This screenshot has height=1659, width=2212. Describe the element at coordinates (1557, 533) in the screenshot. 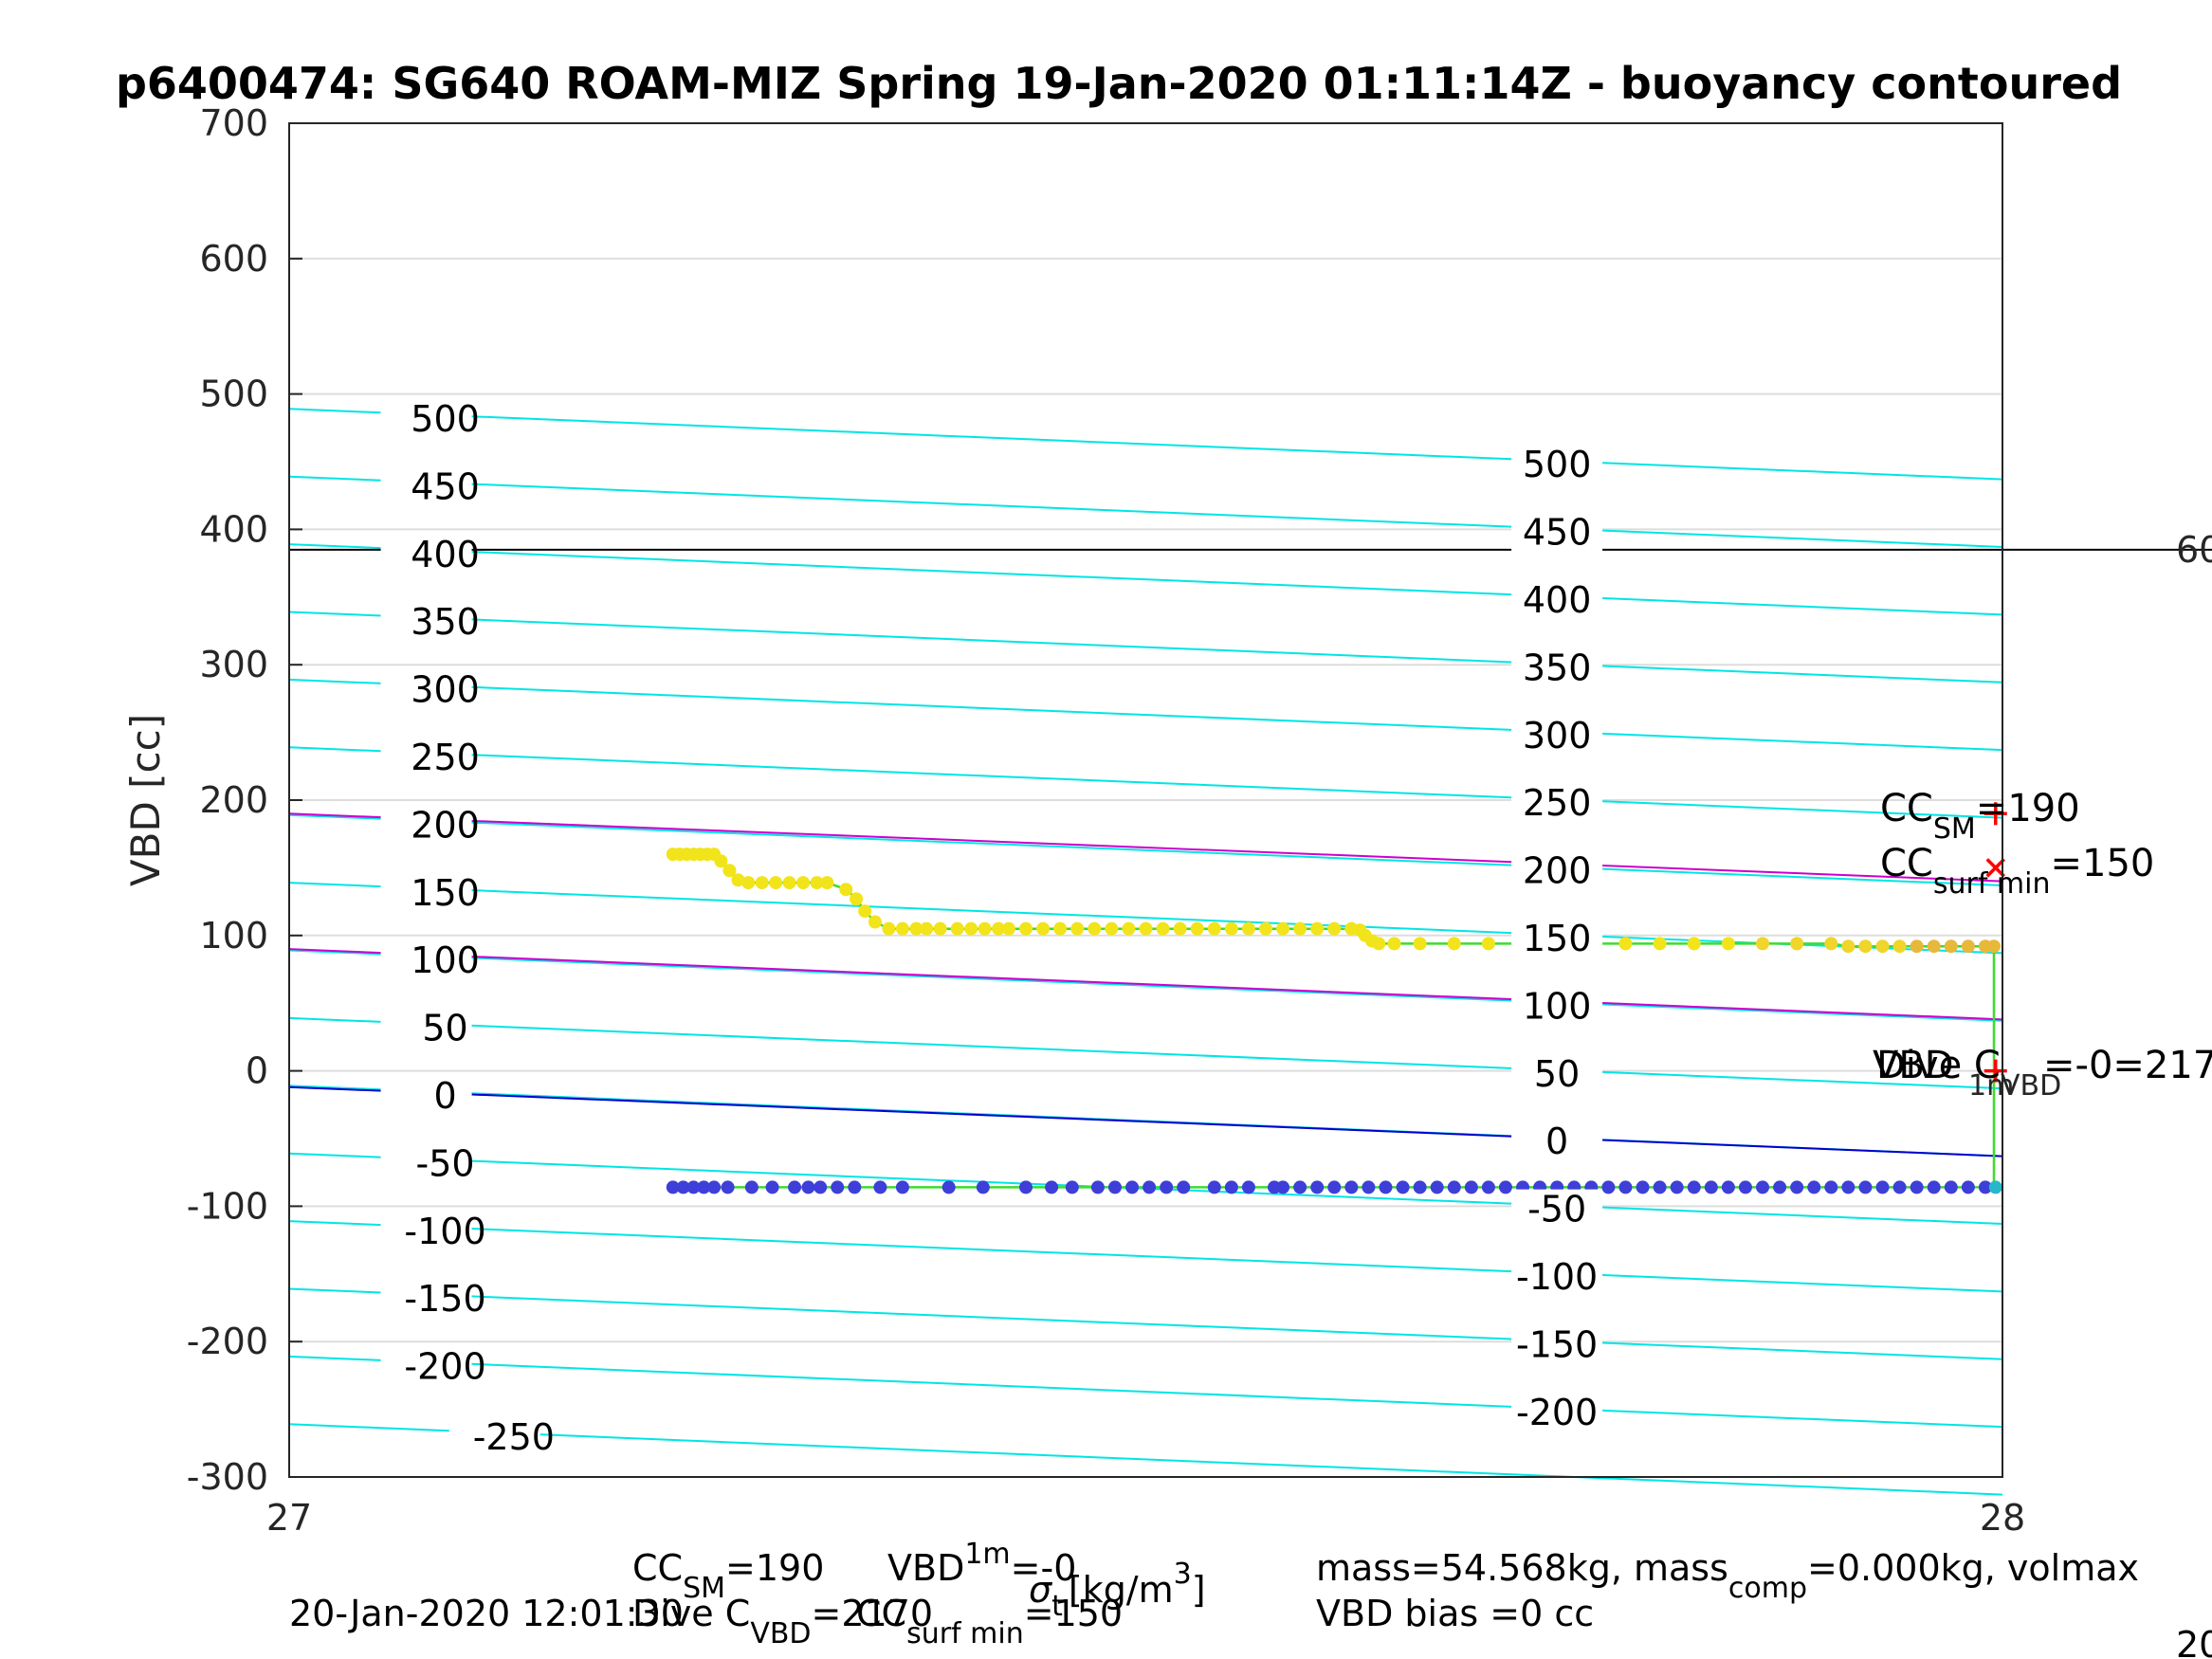

I see `contour-label-right: 450` at that location.